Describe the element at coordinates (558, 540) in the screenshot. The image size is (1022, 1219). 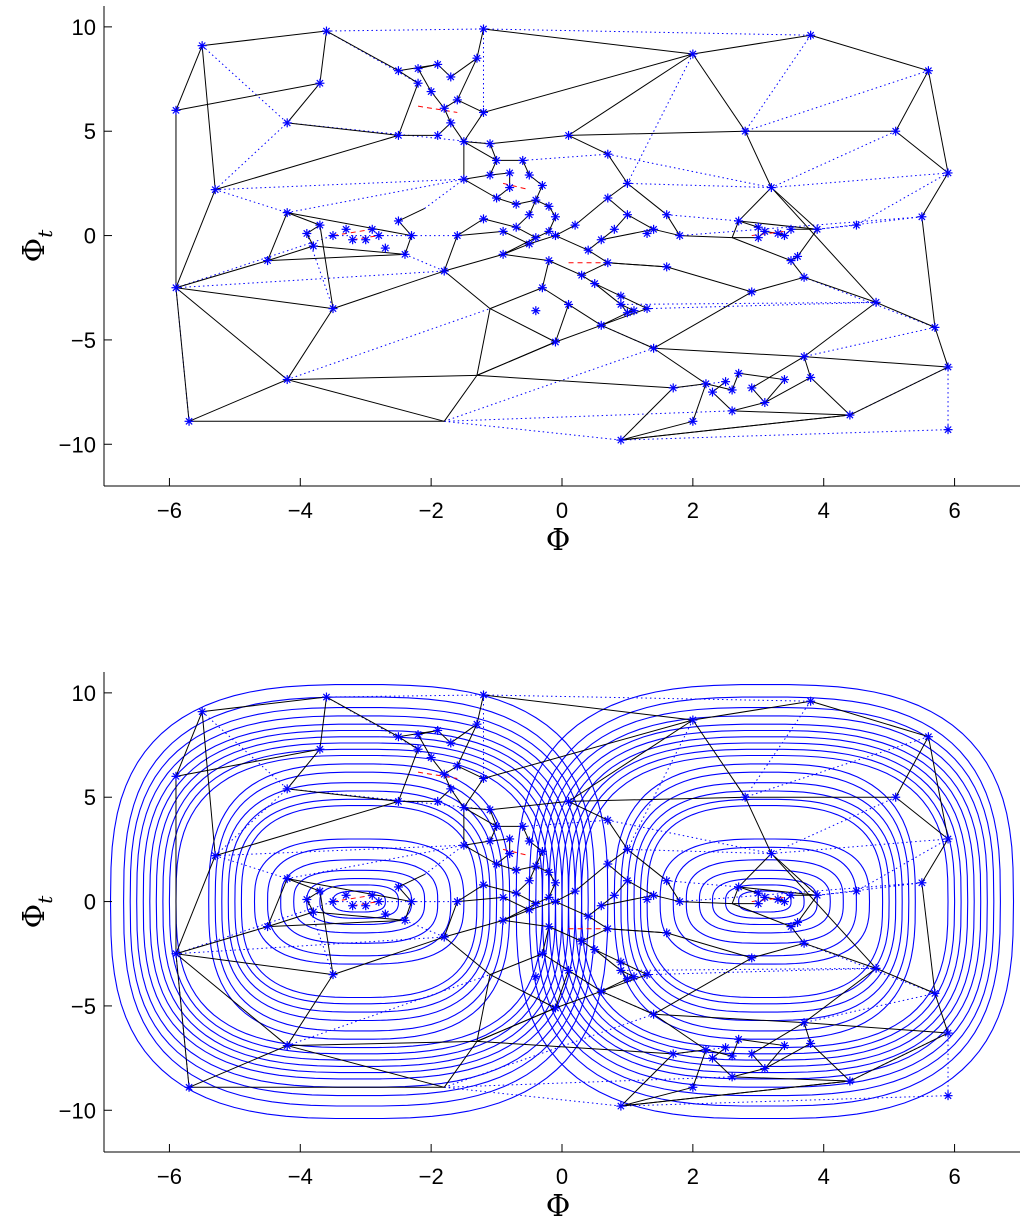
I see `x-axis-label: Φ` at that location.